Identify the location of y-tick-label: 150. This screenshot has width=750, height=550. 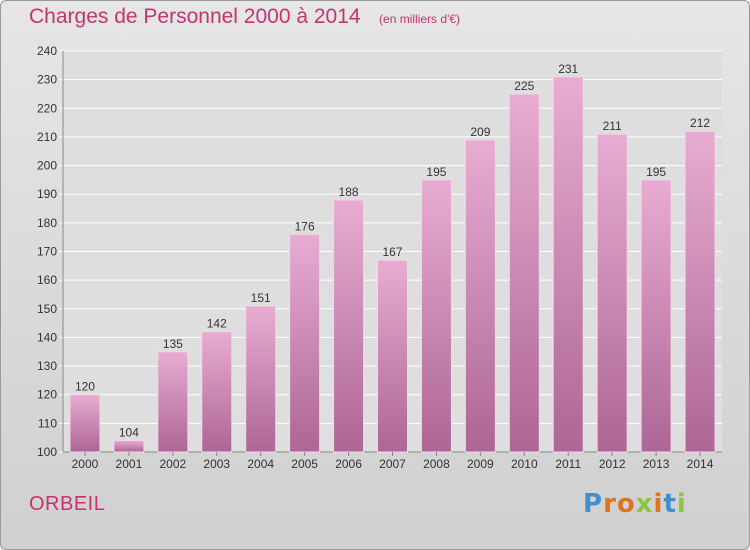
(47, 309).